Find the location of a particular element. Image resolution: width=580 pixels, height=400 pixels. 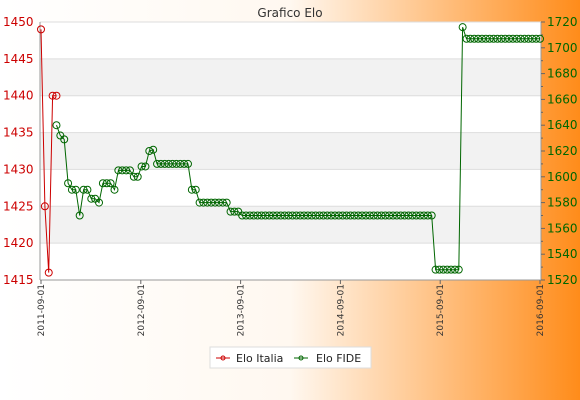

legend-item: Elo FIDE is located at coordinates (327, 358).